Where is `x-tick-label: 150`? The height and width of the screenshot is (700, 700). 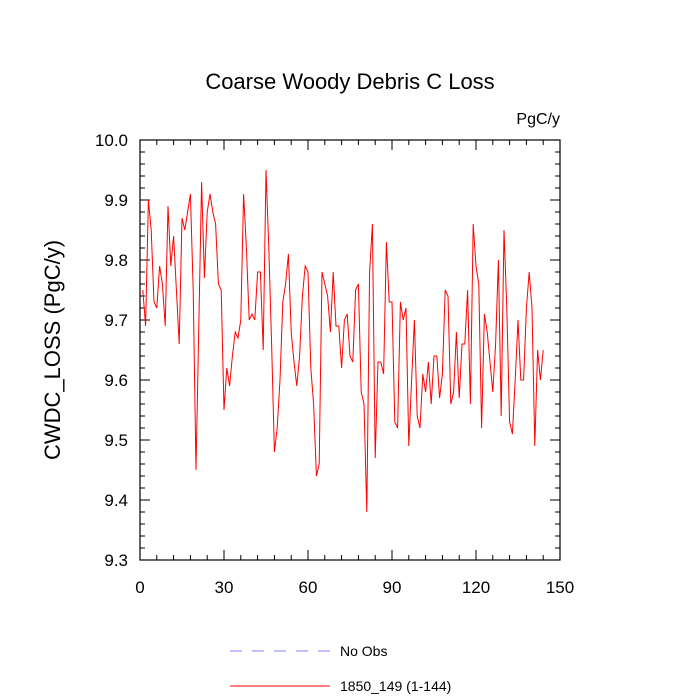
x-tick-label: 150 is located at coordinates (560, 587).